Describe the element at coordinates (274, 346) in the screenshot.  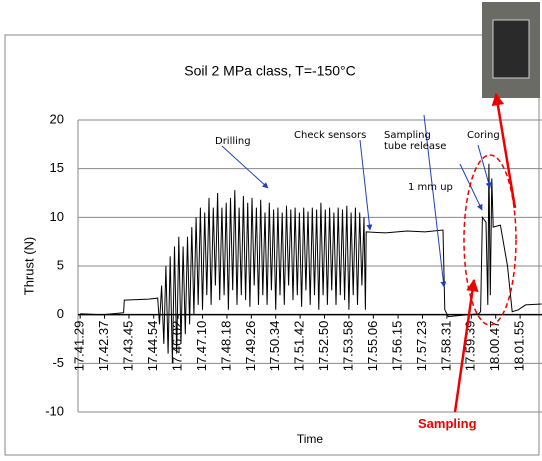
I see `x-tick-label: 17.50.34` at that location.